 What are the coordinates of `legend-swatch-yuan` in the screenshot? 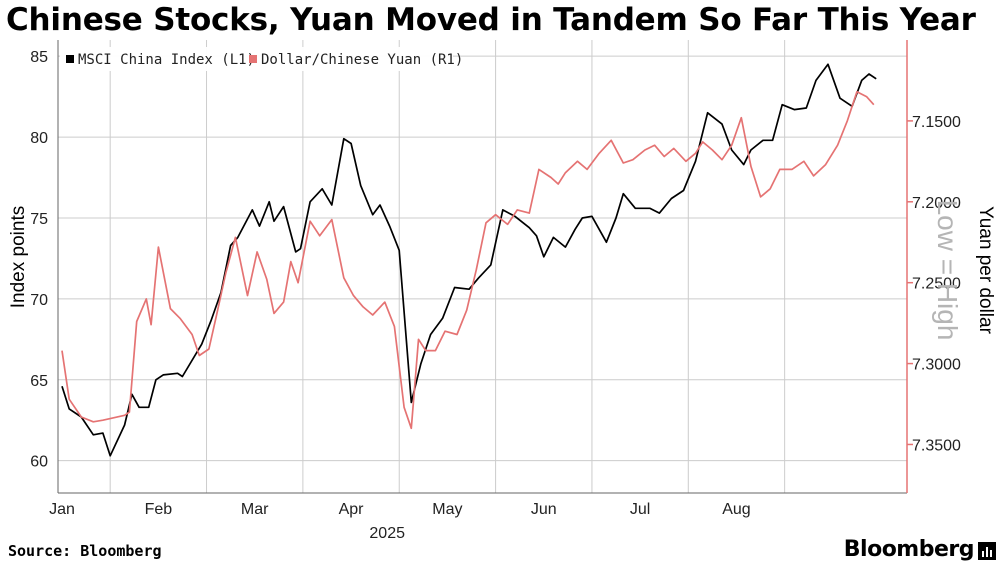 It's located at (253, 59).